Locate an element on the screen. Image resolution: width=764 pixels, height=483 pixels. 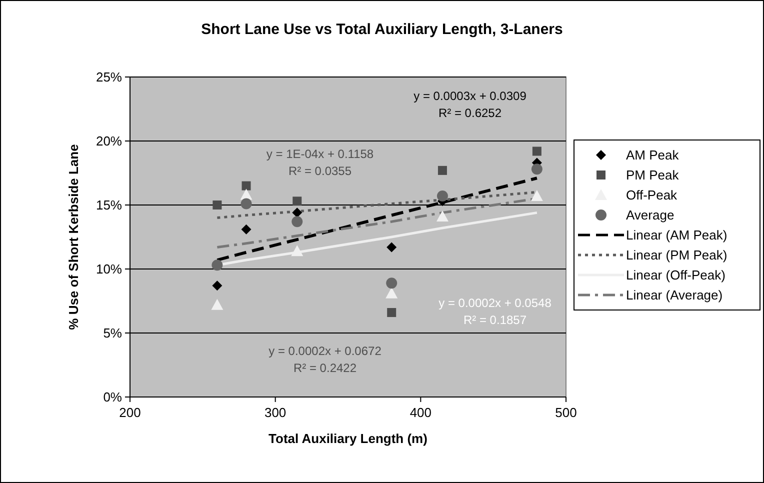
annotation: y = 0.0002x + 0.0548 R² = 0.1857 is located at coordinates (495, 311).